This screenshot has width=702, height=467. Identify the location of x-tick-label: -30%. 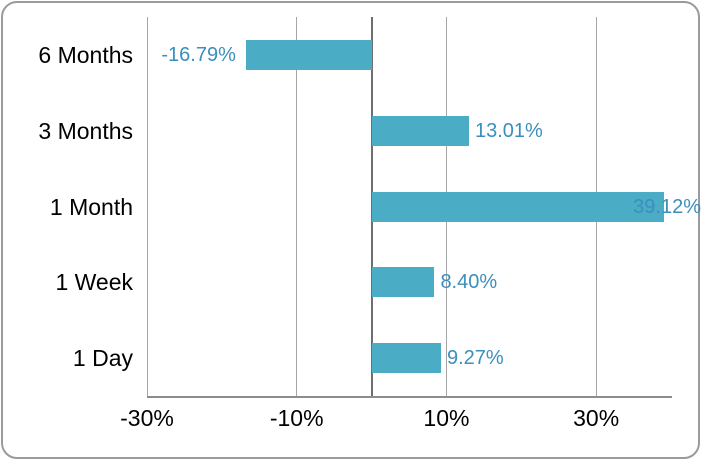
(147, 418).